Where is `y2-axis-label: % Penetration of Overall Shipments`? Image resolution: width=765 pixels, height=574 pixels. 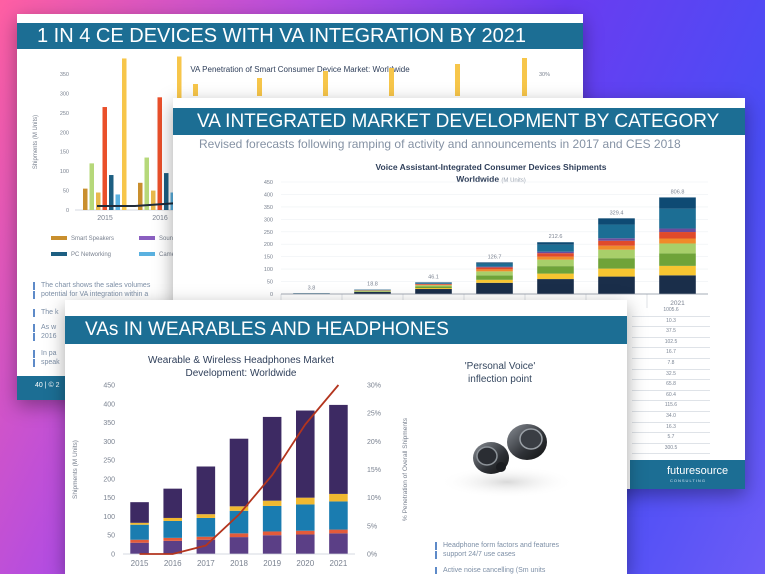 y2-axis-label: % Penetration of Overall Shipments is located at coordinates (405, 469).